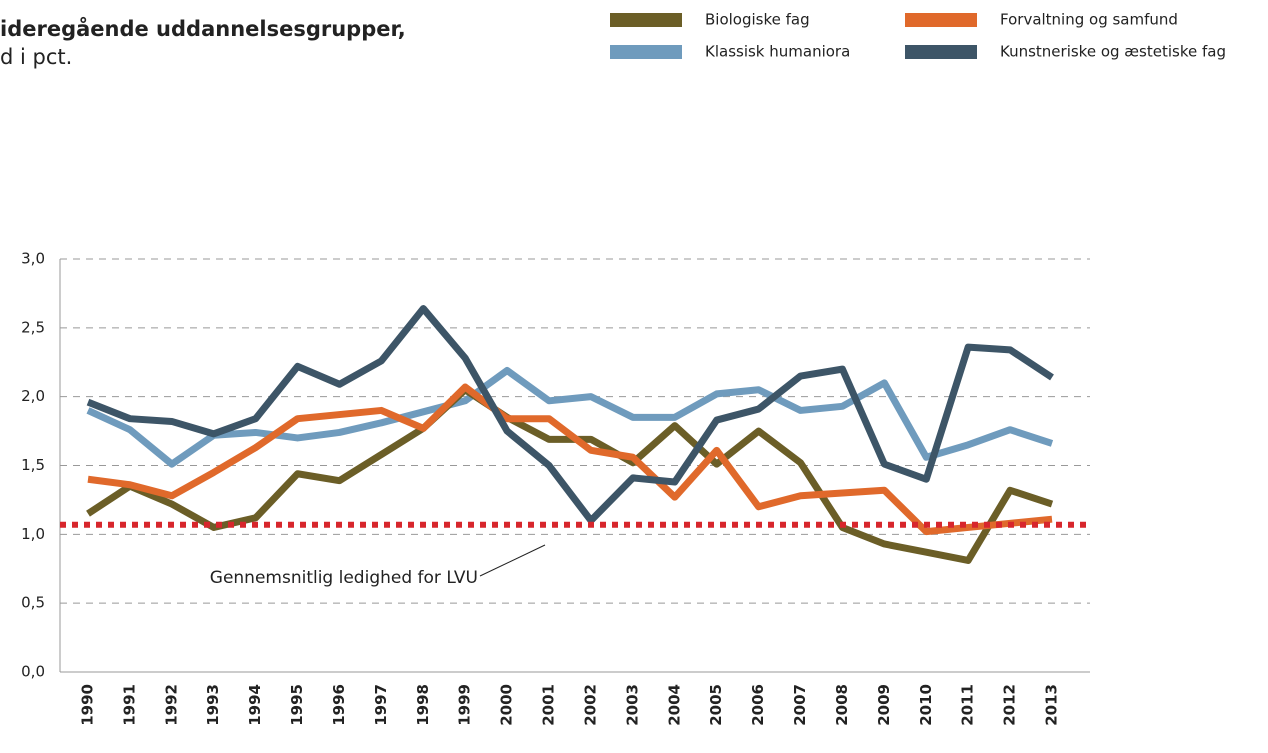 This screenshot has width=1268, height=753. Describe the element at coordinates (33, 259) in the screenshot. I see `y-tick-label: 3,0` at that location.